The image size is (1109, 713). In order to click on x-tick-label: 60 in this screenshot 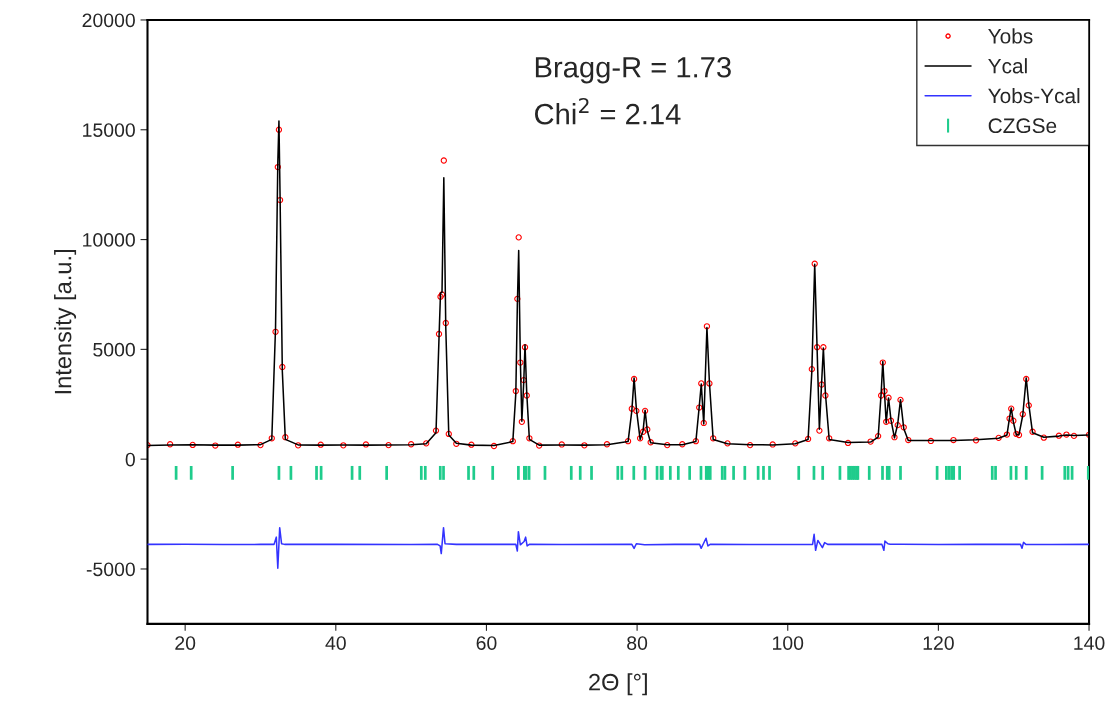, I will do `click(486, 643)`.